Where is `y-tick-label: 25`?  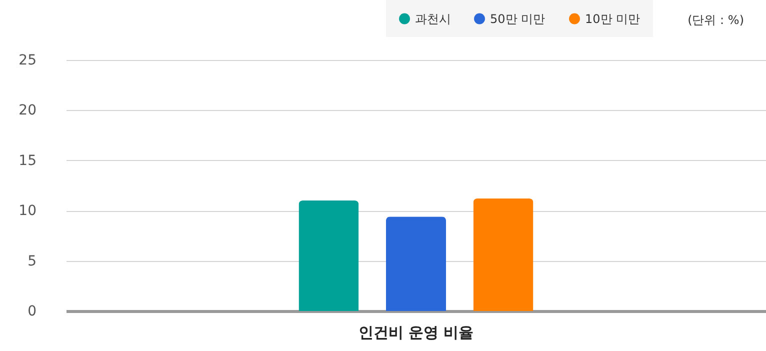
y-tick-label: 25 is located at coordinates (27, 60).